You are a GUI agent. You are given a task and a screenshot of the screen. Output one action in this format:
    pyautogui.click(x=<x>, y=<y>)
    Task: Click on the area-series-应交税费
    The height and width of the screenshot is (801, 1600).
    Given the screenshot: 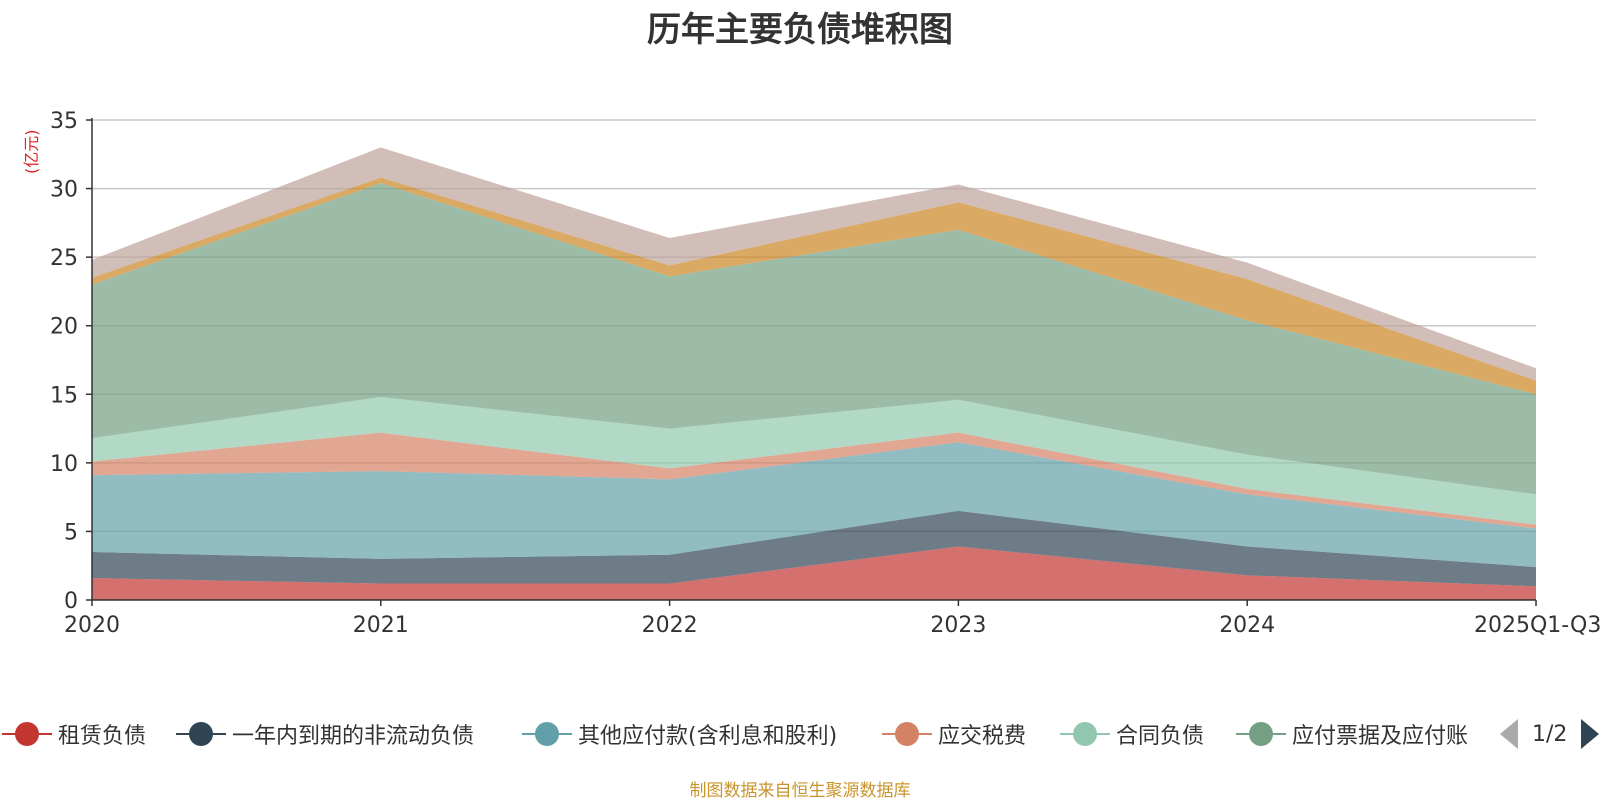 What is the action you would take?
    pyautogui.click(x=814, y=480)
    